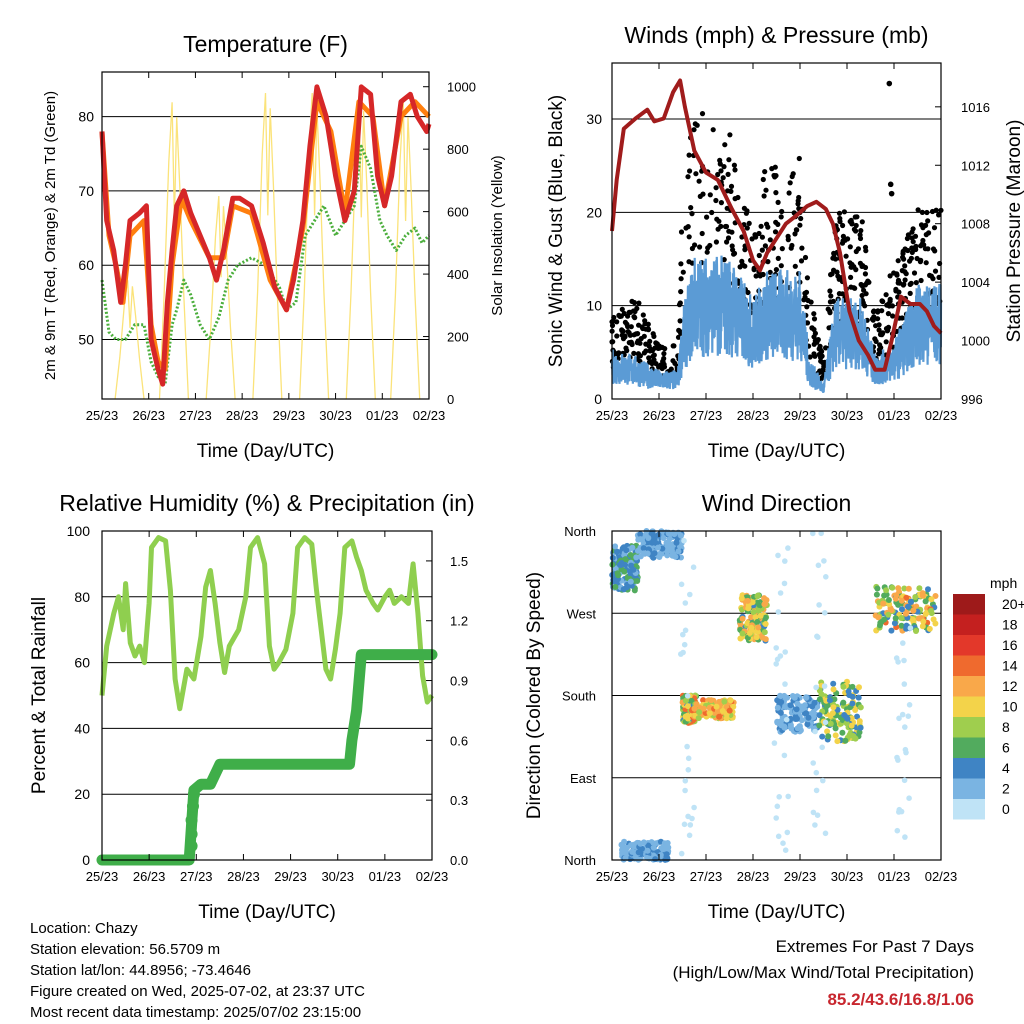 The width and height of the screenshot is (1024, 1024). I want to click on y2-tick-label: 0.6, so click(459, 740).